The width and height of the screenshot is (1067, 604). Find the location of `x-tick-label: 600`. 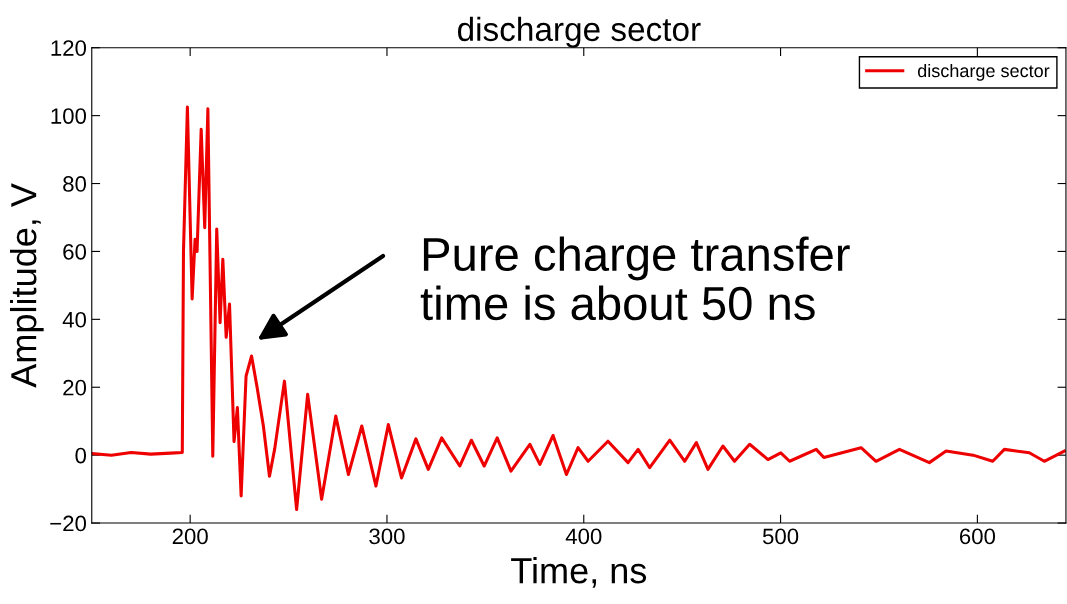

x-tick-label: 600 is located at coordinates (977, 536).